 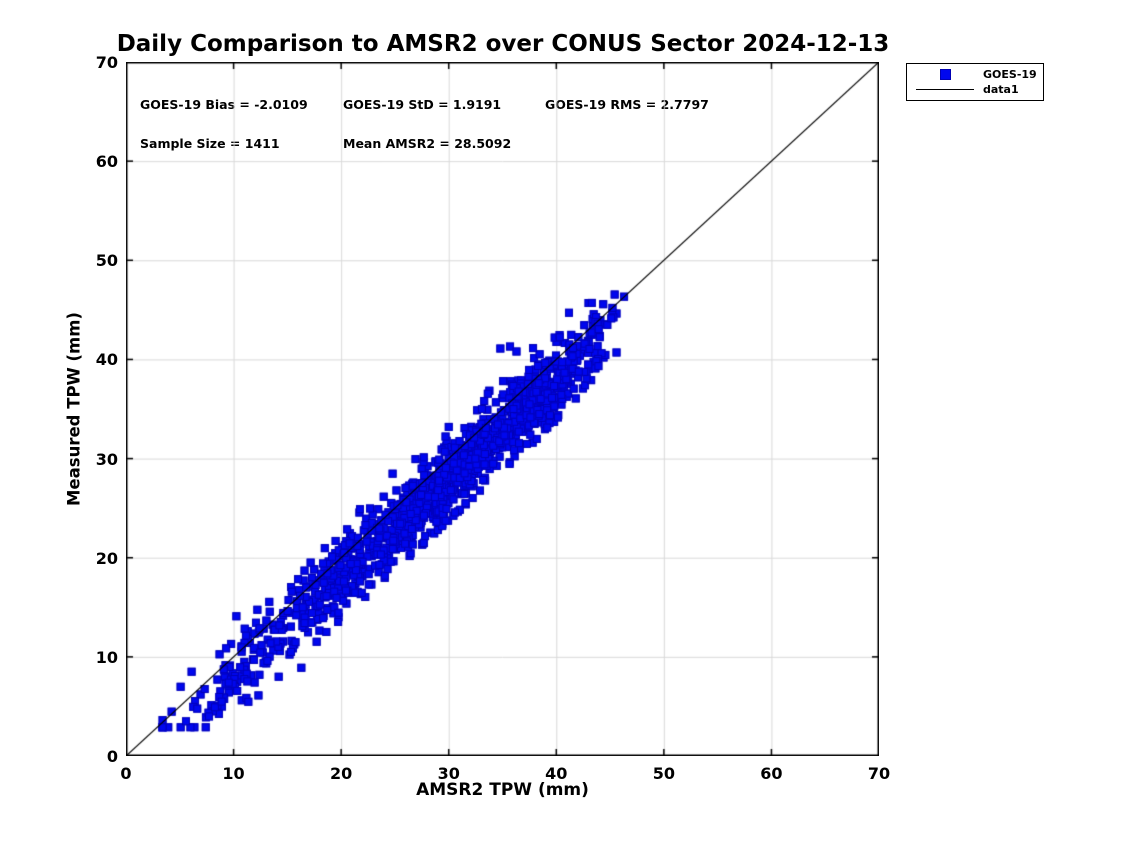 What do you see at coordinates (74, 409) in the screenshot?
I see `y-axis-label: Measured TPW (mm)` at bounding box center [74, 409].